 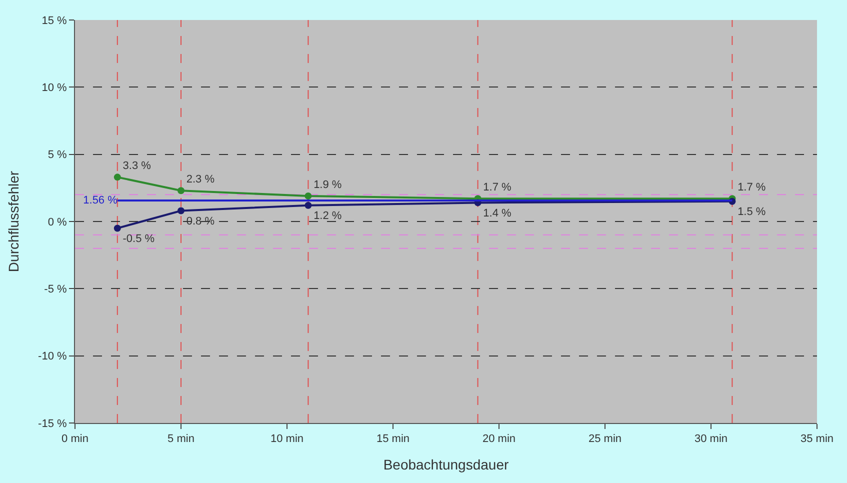 What do you see at coordinates (181, 439) in the screenshot?
I see `x-tick-label: 5 min` at bounding box center [181, 439].